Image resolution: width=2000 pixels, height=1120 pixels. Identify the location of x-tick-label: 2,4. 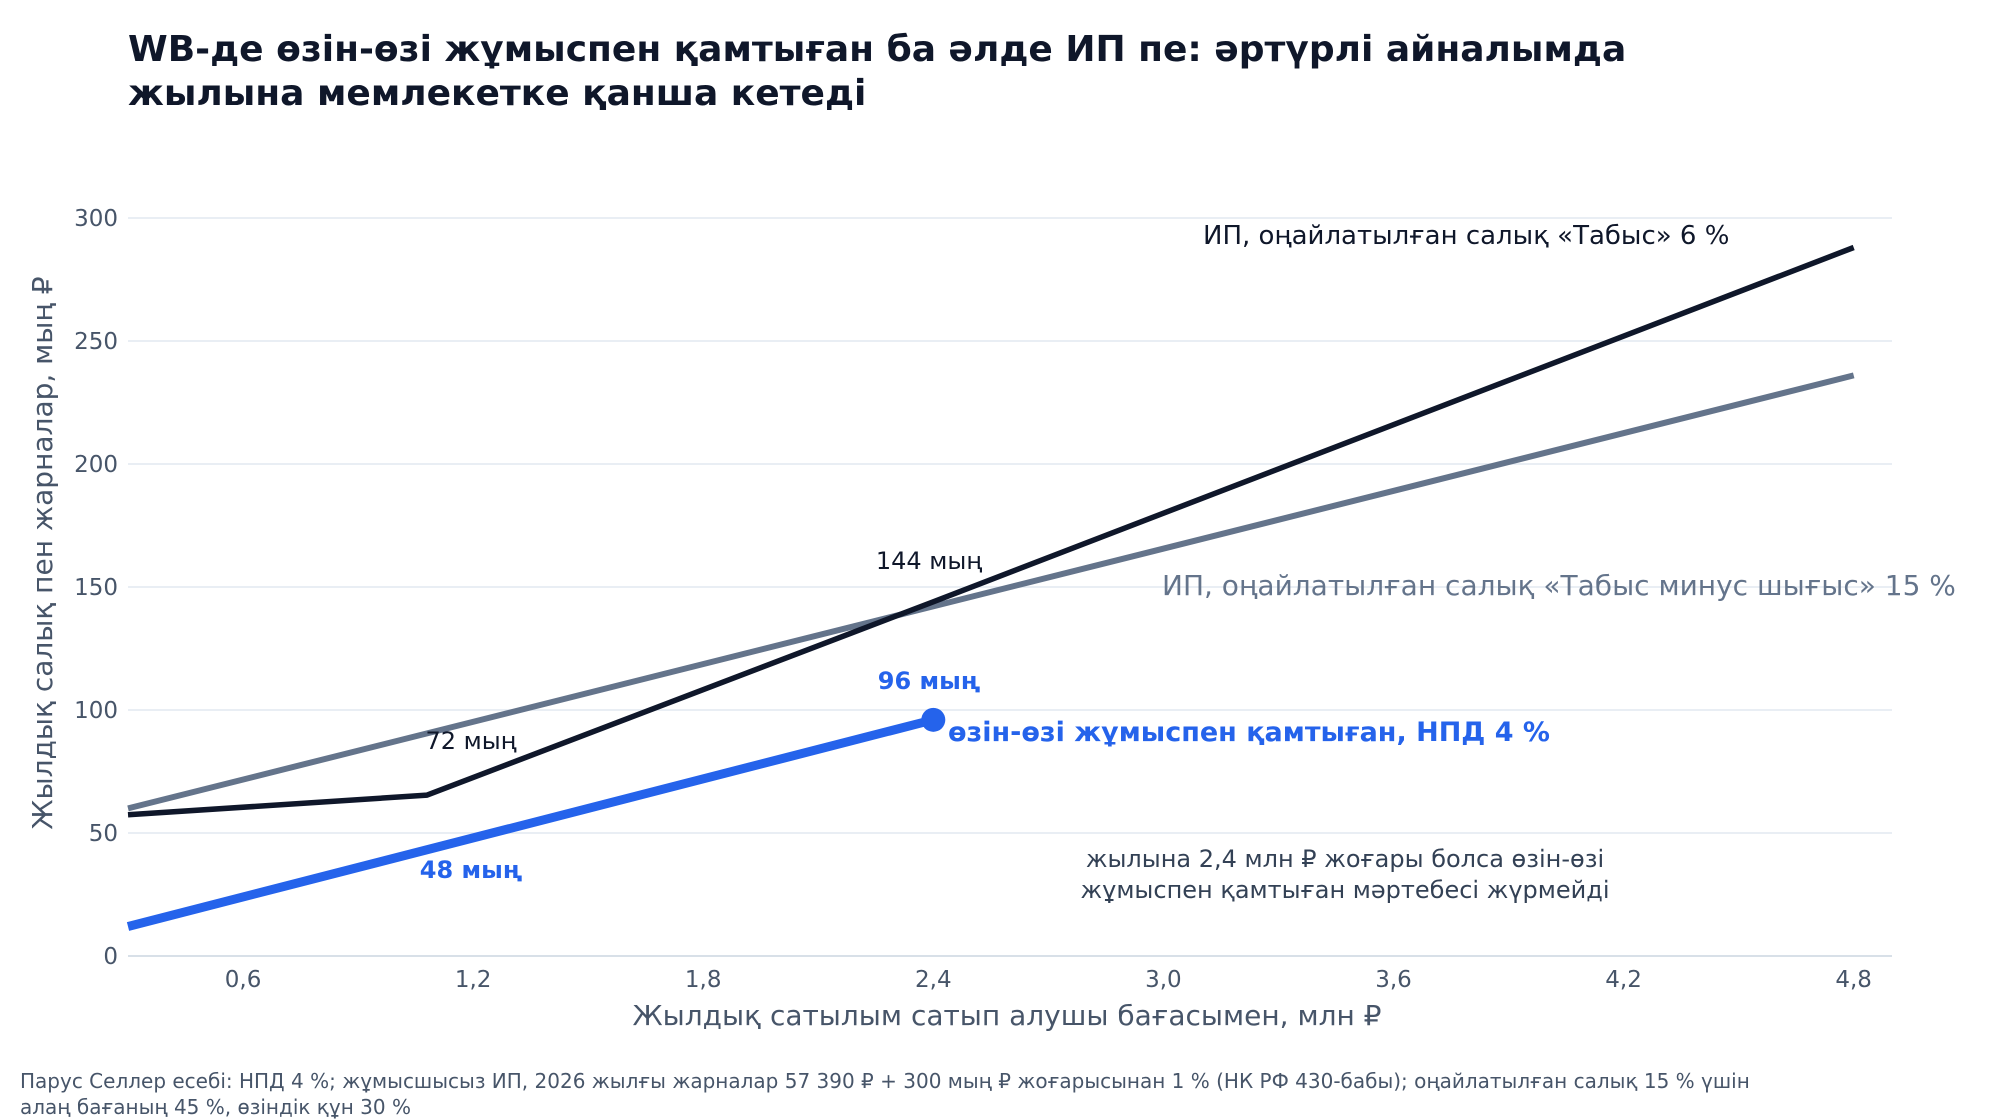
(933, 980).